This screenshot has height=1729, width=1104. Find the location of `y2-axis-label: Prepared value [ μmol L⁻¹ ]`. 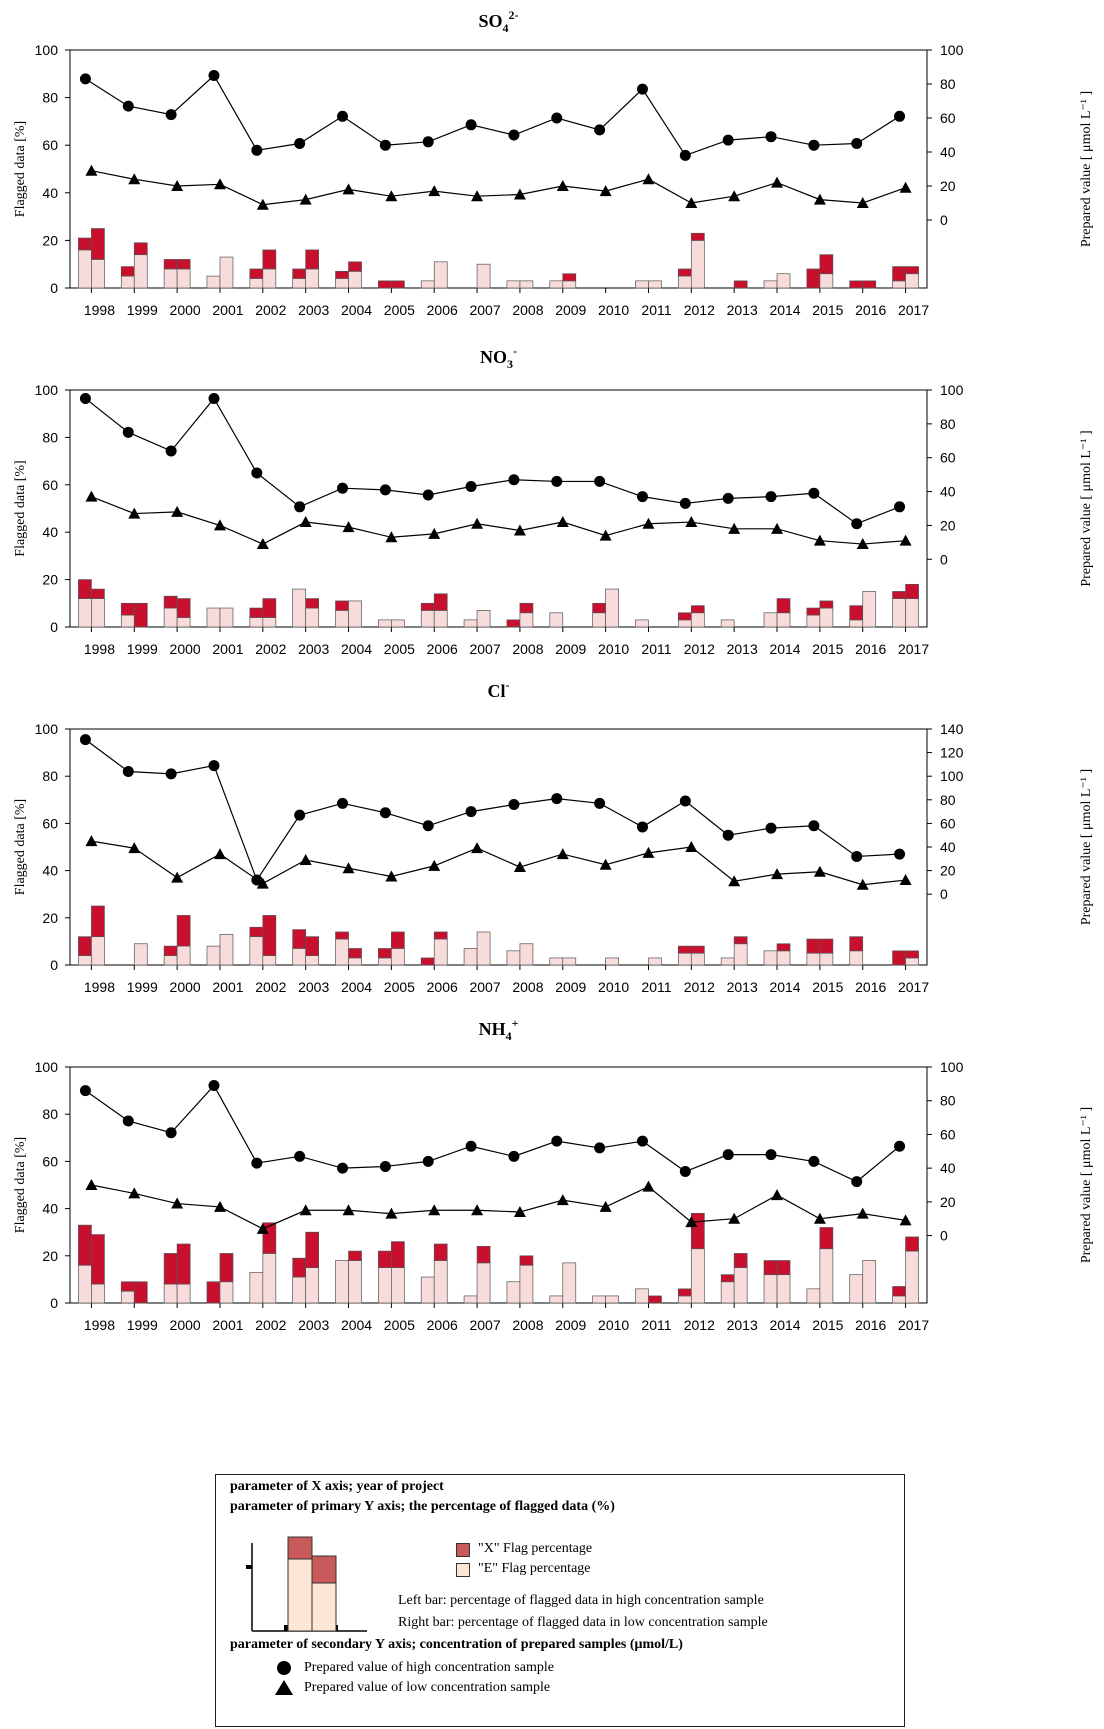

y2-axis-label: Prepared value [ μmol L⁻¹ ] is located at coordinates (1086, 1185).